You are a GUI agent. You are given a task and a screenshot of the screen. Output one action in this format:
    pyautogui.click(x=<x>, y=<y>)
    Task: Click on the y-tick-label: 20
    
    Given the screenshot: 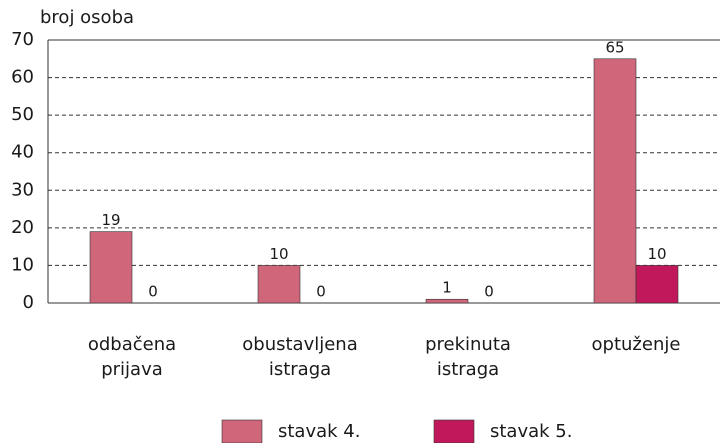 What is the action you would take?
    pyautogui.click(x=22, y=227)
    